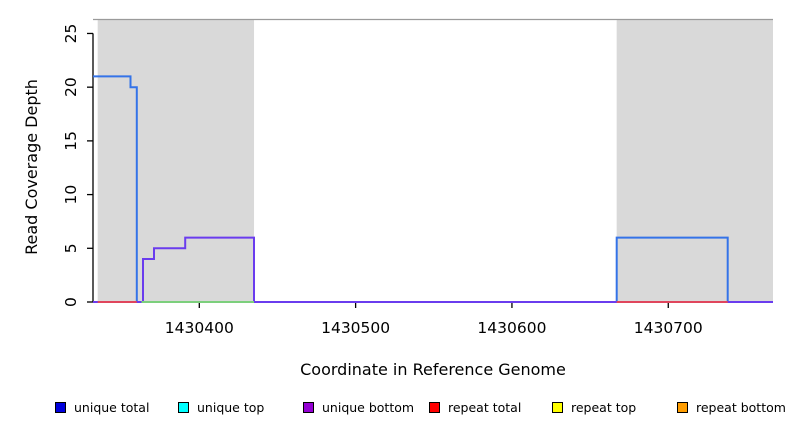 This screenshot has height=432, width=792. What do you see at coordinates (77, 165) in the screenshot?
I see `y-axis-ticks: 0 5 10 15 20 25` at bounding box center [77, 165].